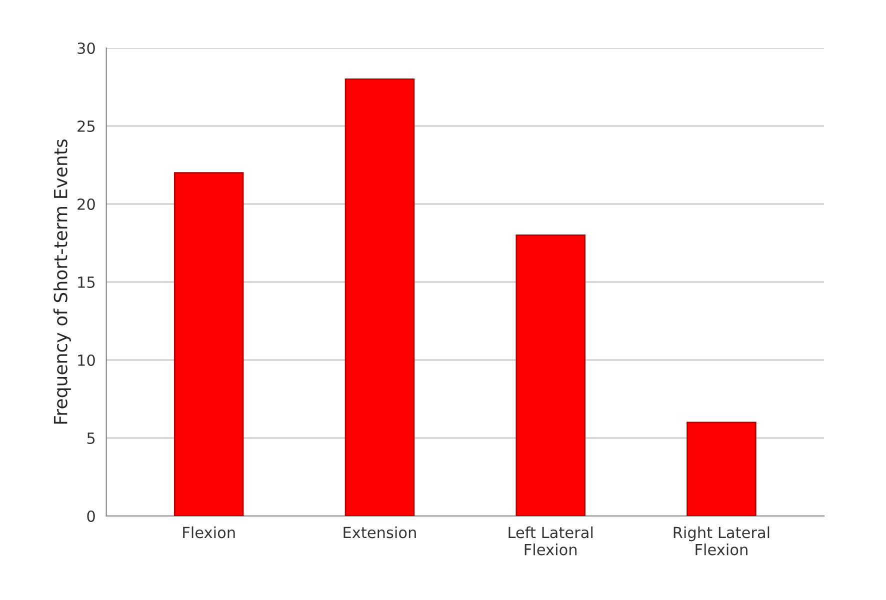 This screenshot has height=600, width=886. What do you see at coordinates (722, 541) in the screenshot?
I see `x-tick-label: Right Lateral Flexion` at bounding box center [722, 541].